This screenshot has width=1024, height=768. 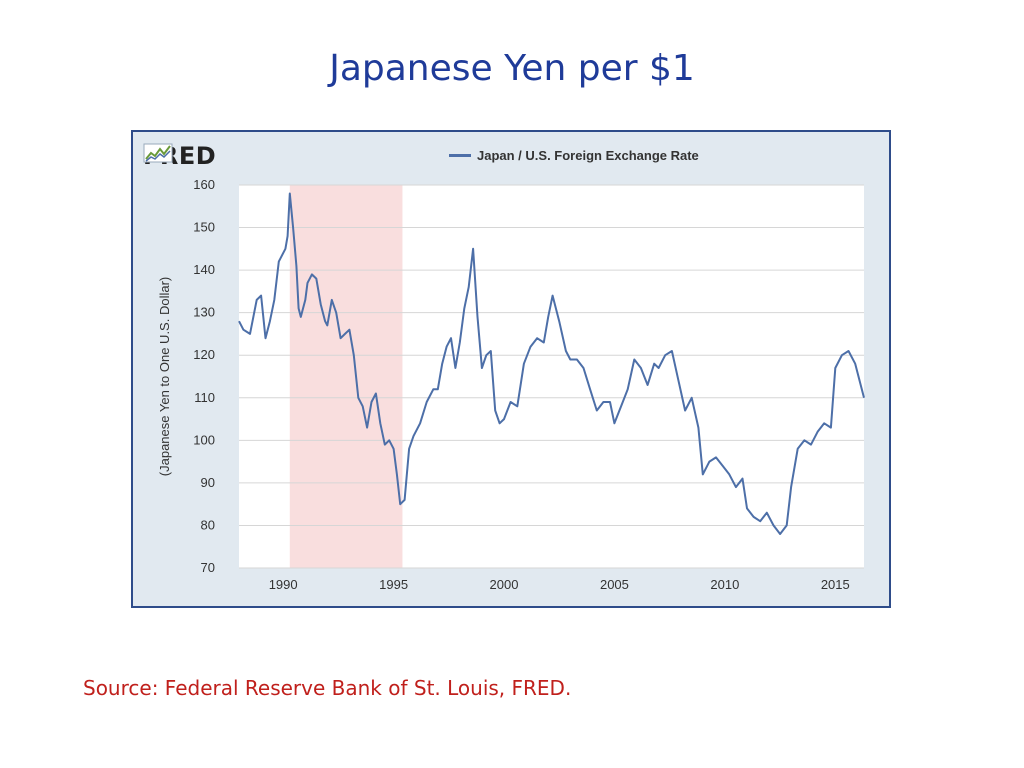 What do you see at coordinates (204, 184) in the screenshot?
I see `y-tick-label-160: 160` at bounding box center [204, 184].